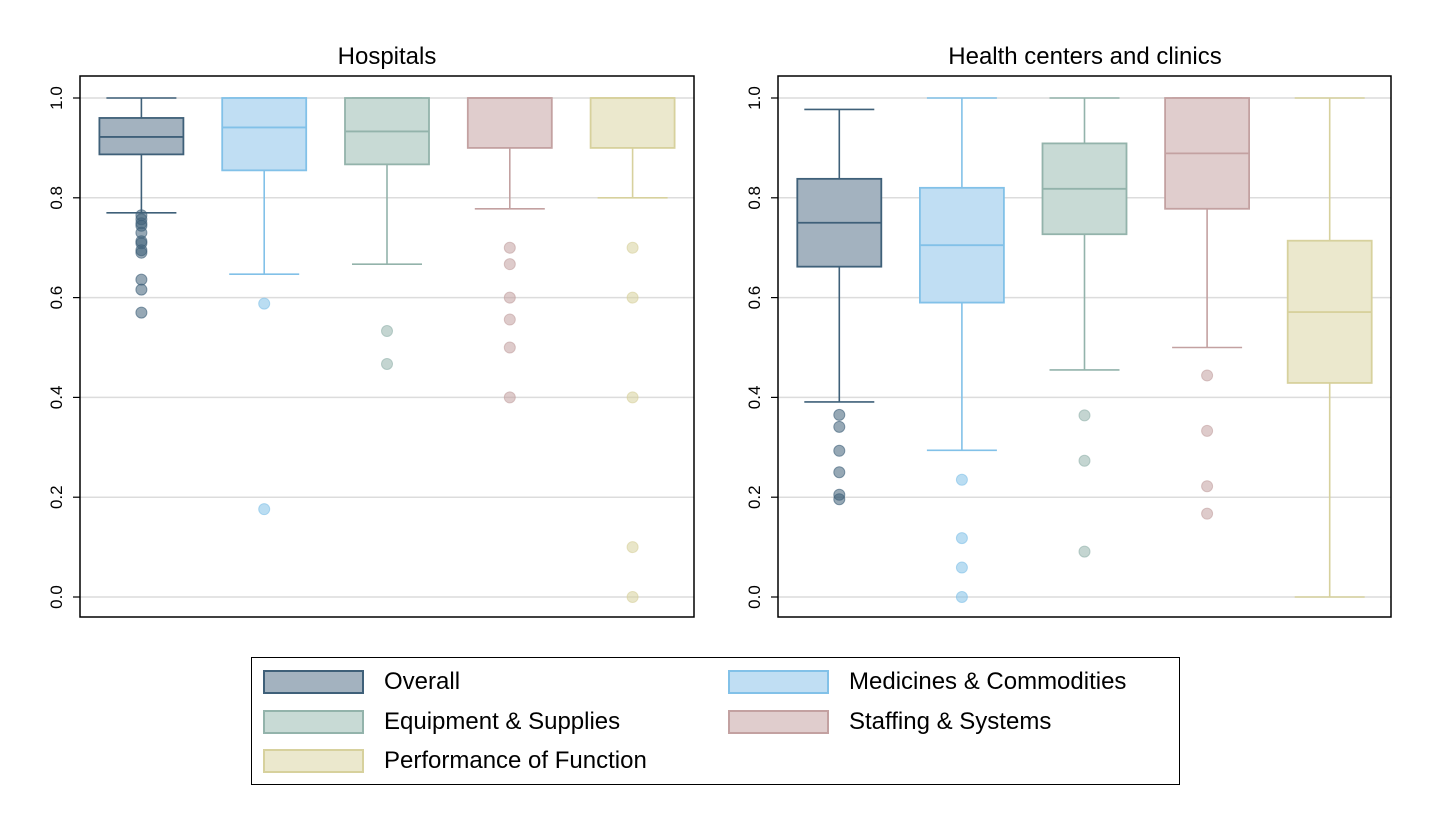 The image size is (1433, 816). Describe the element at coordinates (313, 722) in the screenshot. I see `legend-swatch-equipment` at that location.